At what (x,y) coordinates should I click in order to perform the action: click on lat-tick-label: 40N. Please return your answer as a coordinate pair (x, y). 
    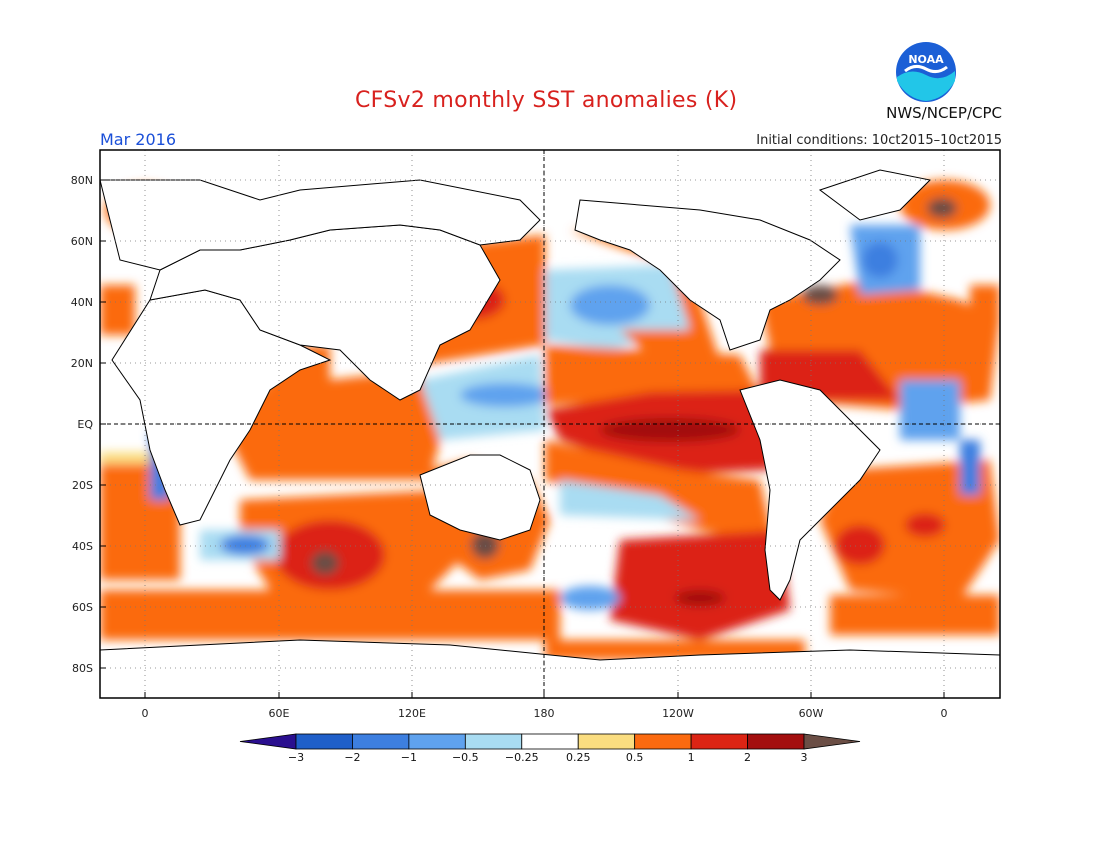
    Looking at the image, I should click on (82, 302).